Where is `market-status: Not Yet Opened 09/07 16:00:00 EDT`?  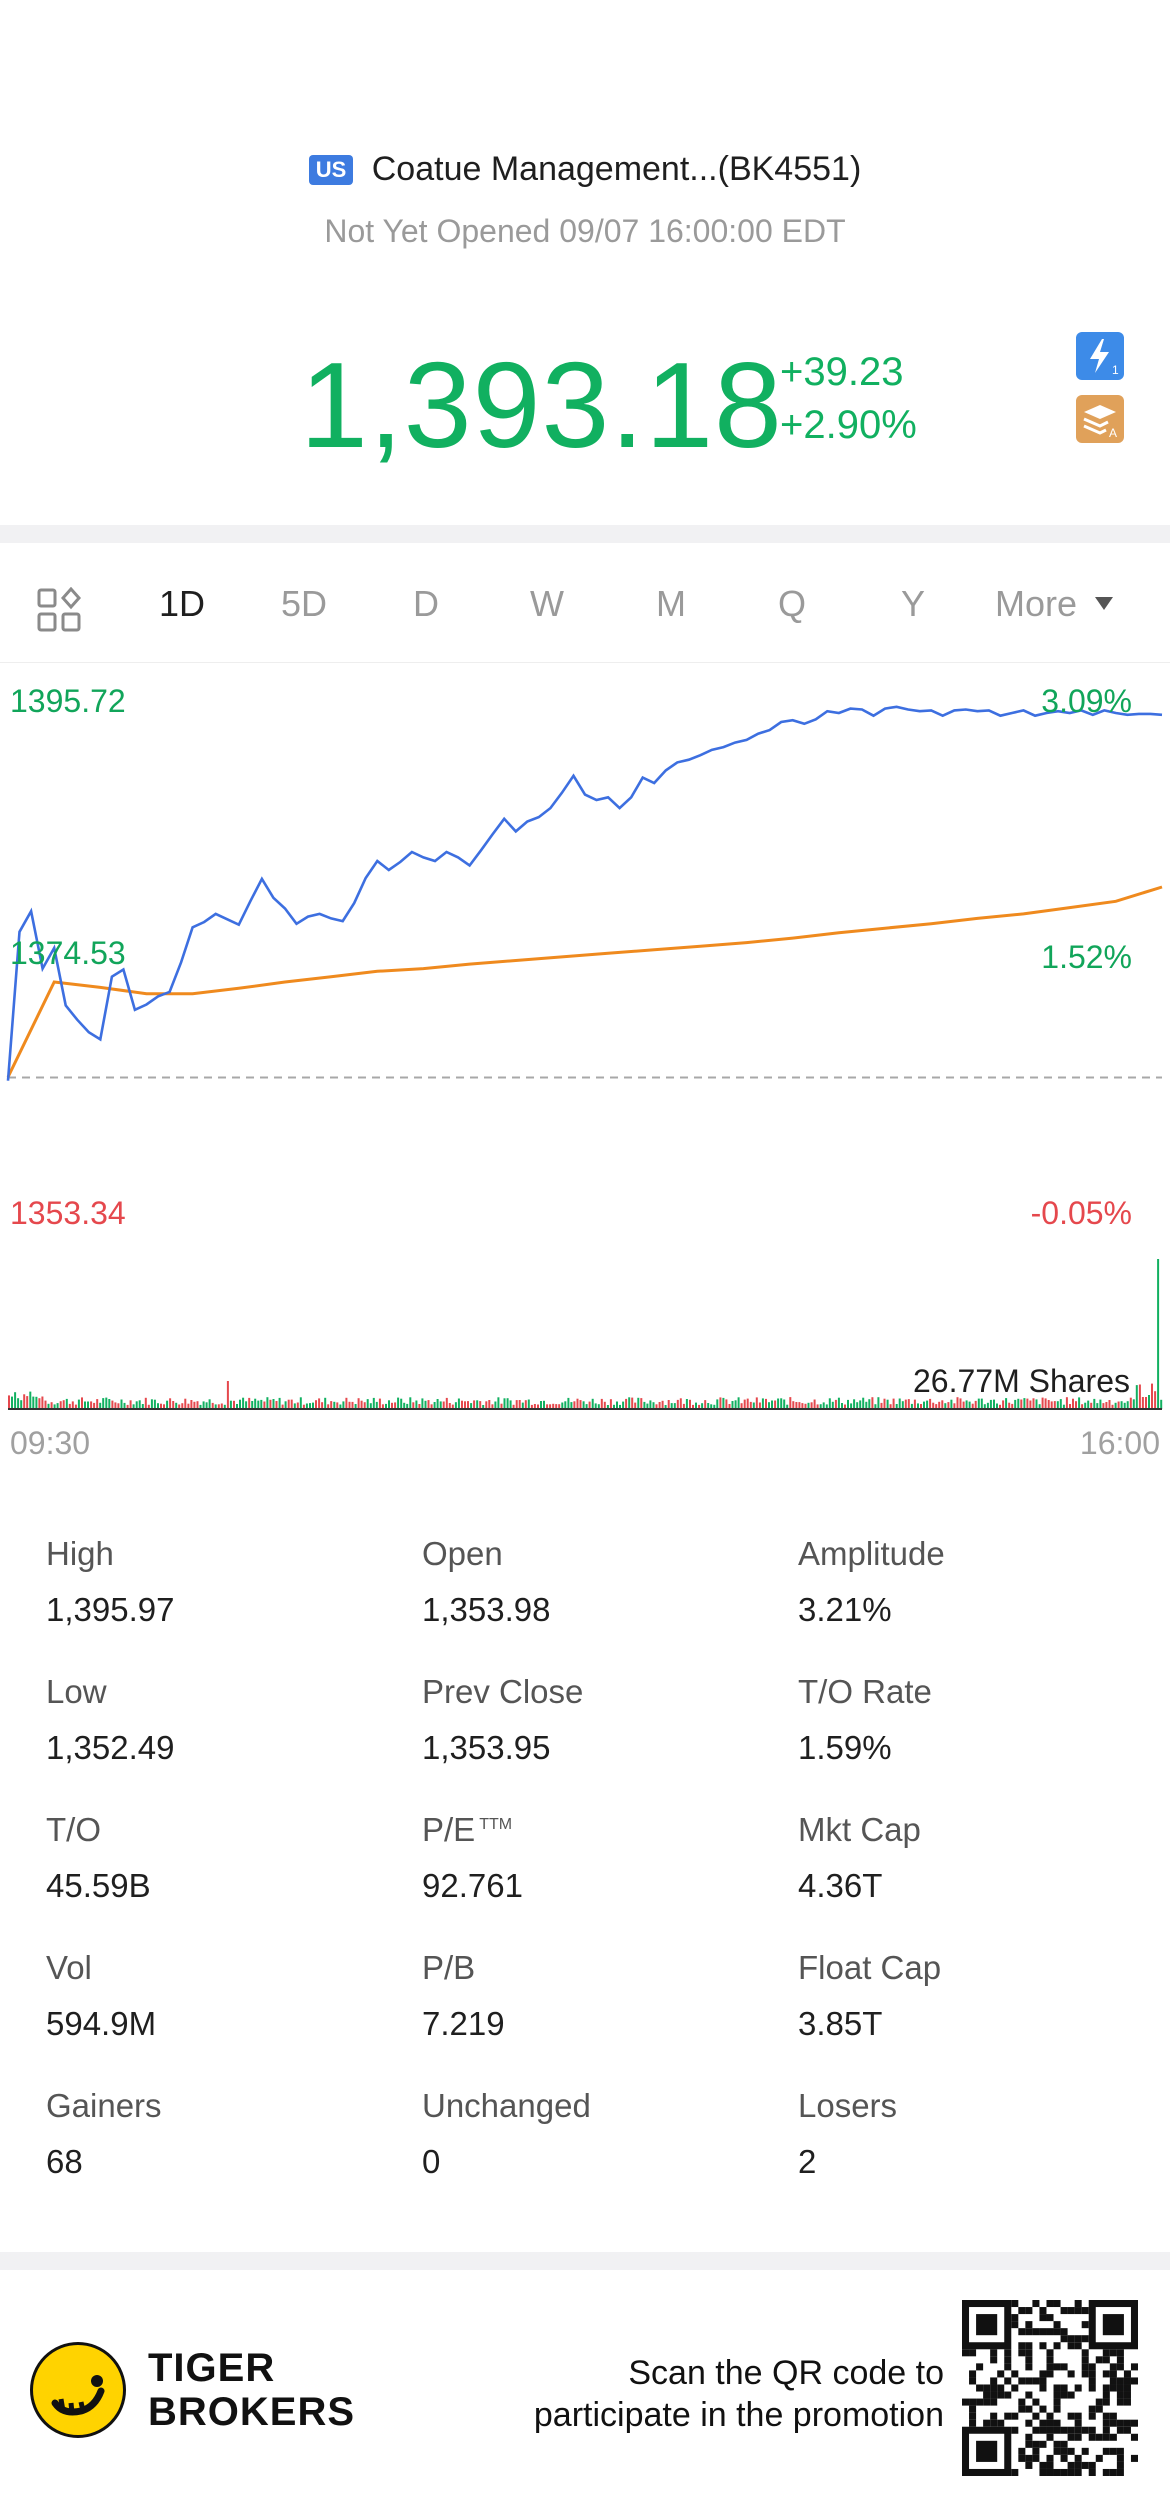 market-status: Not Yet Opened 09/07 16:00:00 EDT is located at coordinates (585, 231).